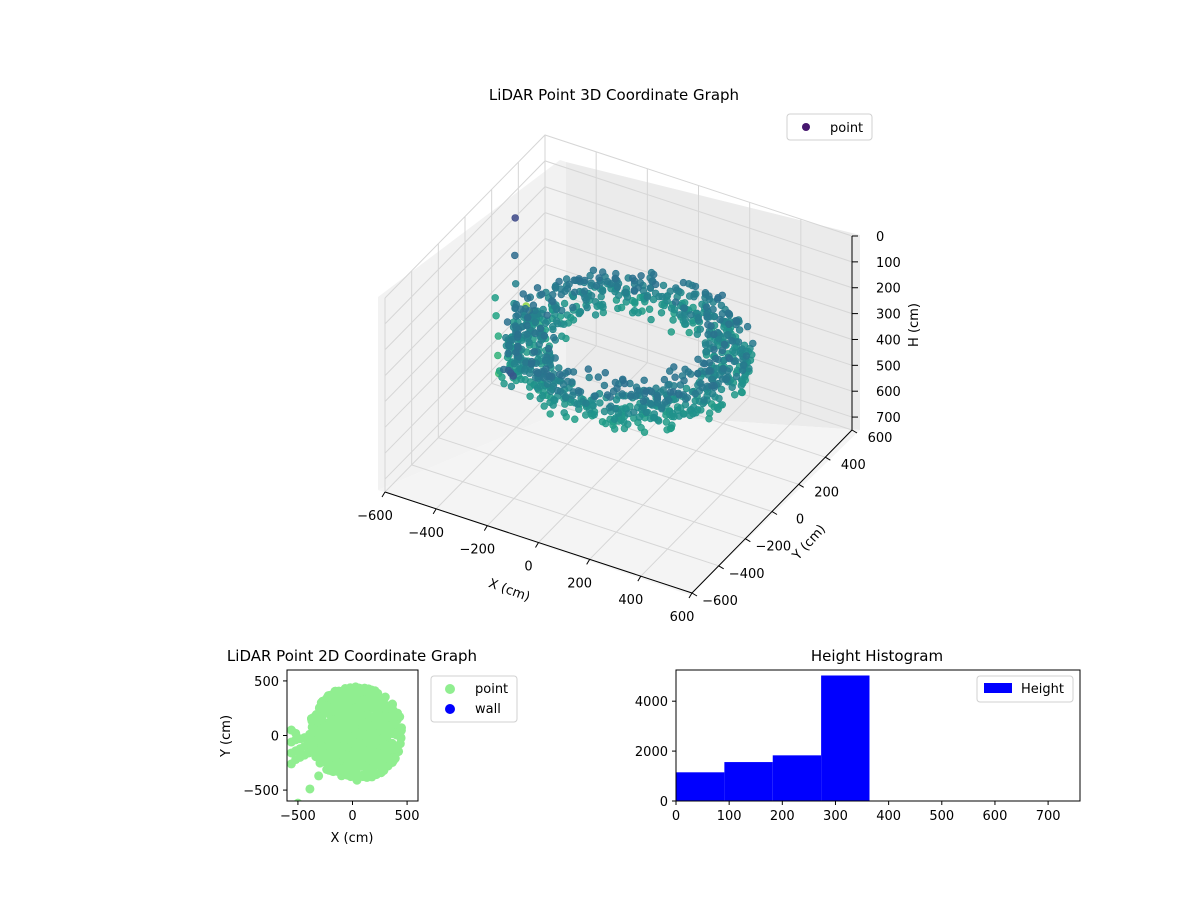 The width and height of the screenshot is (1200, 900). Describe the element at coordinates (877, 656) in the screenshot. I see `histogram-title: Height Histogram` at that location.